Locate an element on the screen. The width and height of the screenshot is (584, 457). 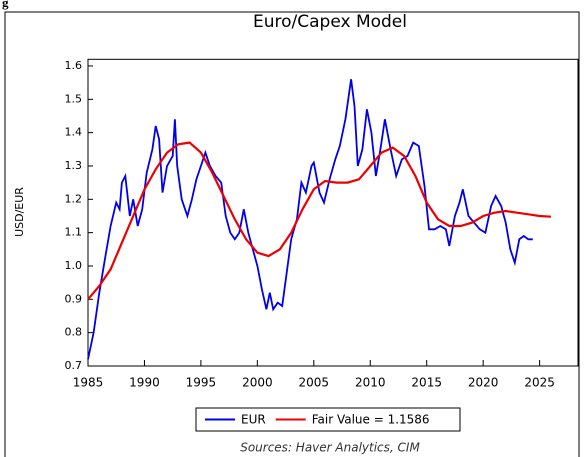
y-tick-label: 1.0 is located at coordinates (74, 265).